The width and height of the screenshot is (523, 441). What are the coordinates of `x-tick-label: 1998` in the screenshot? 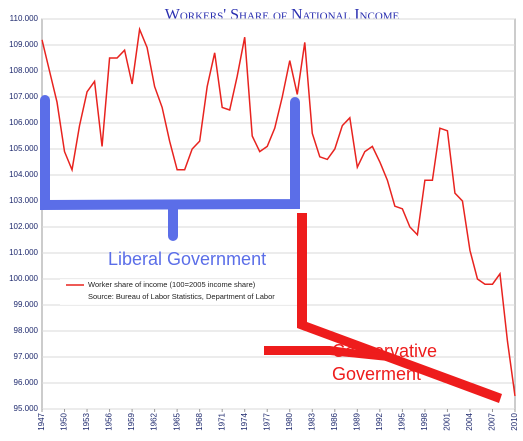 It's located at (424, 421).